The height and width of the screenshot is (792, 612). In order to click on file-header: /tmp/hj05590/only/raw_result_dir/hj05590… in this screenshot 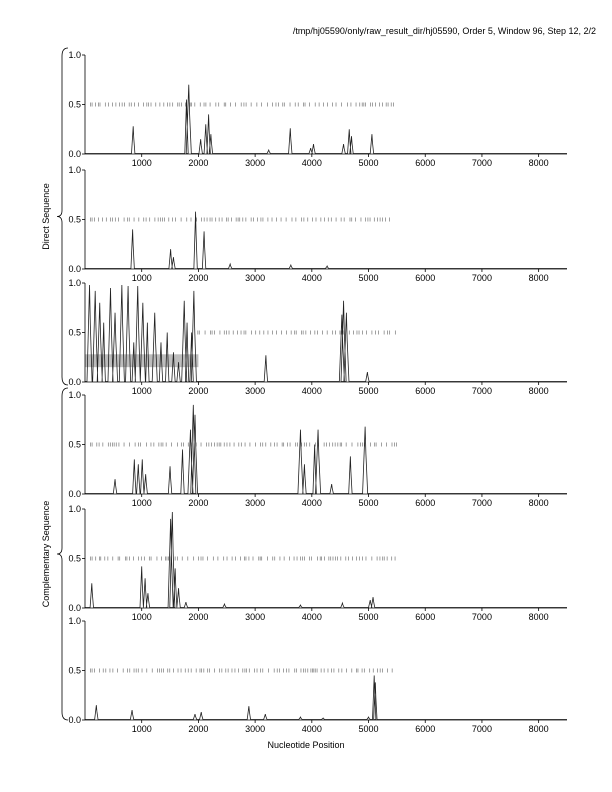, I will do `click(444, 31)`.